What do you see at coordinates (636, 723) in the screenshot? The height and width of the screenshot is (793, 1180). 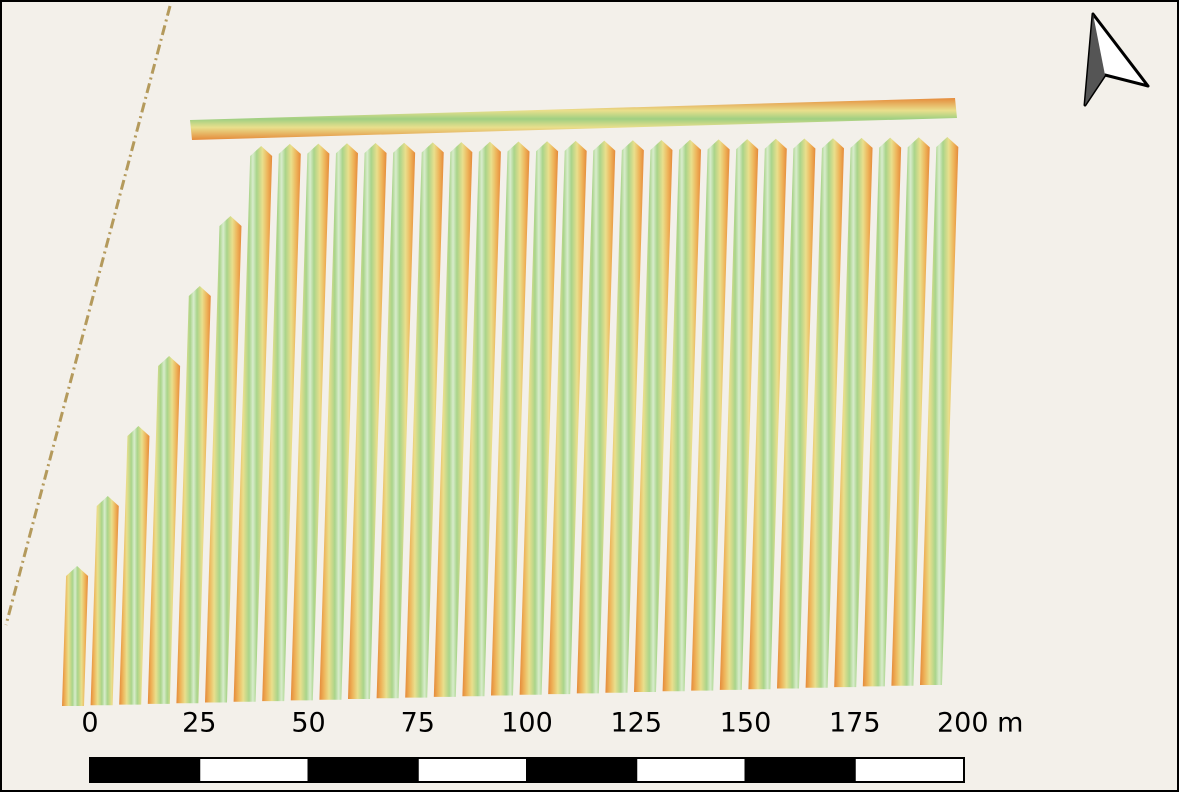 I see `scale-label: 125` at bounding box center [636, 723].